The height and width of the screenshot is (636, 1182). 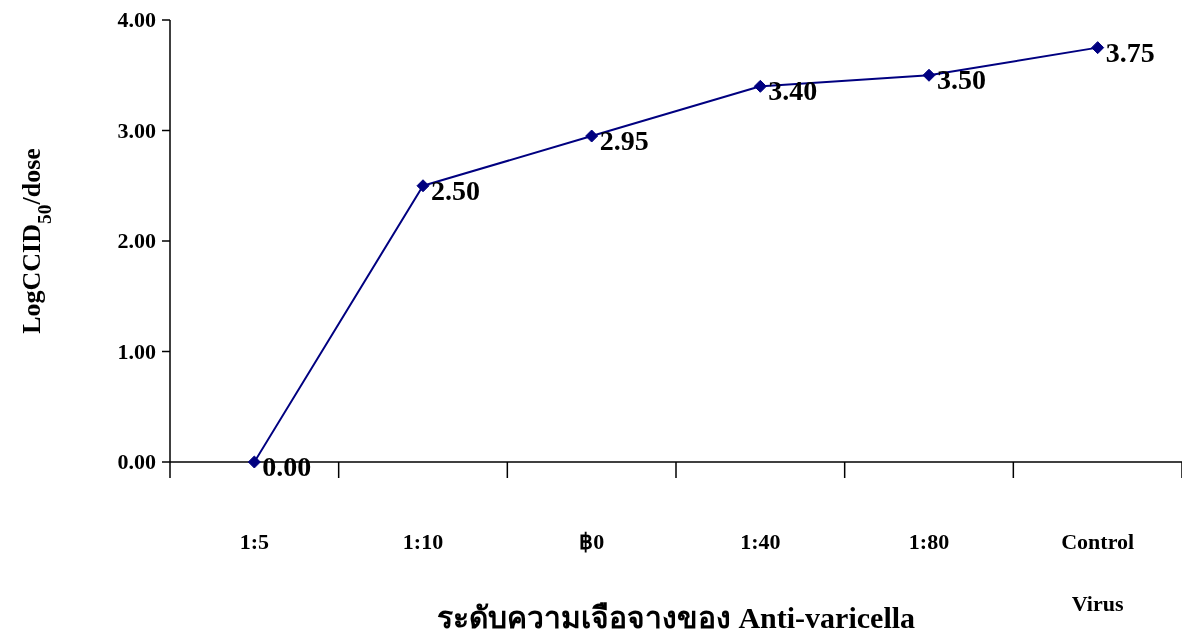 I want to click on category-label: Control Virus, so click(x=1098, y=572).